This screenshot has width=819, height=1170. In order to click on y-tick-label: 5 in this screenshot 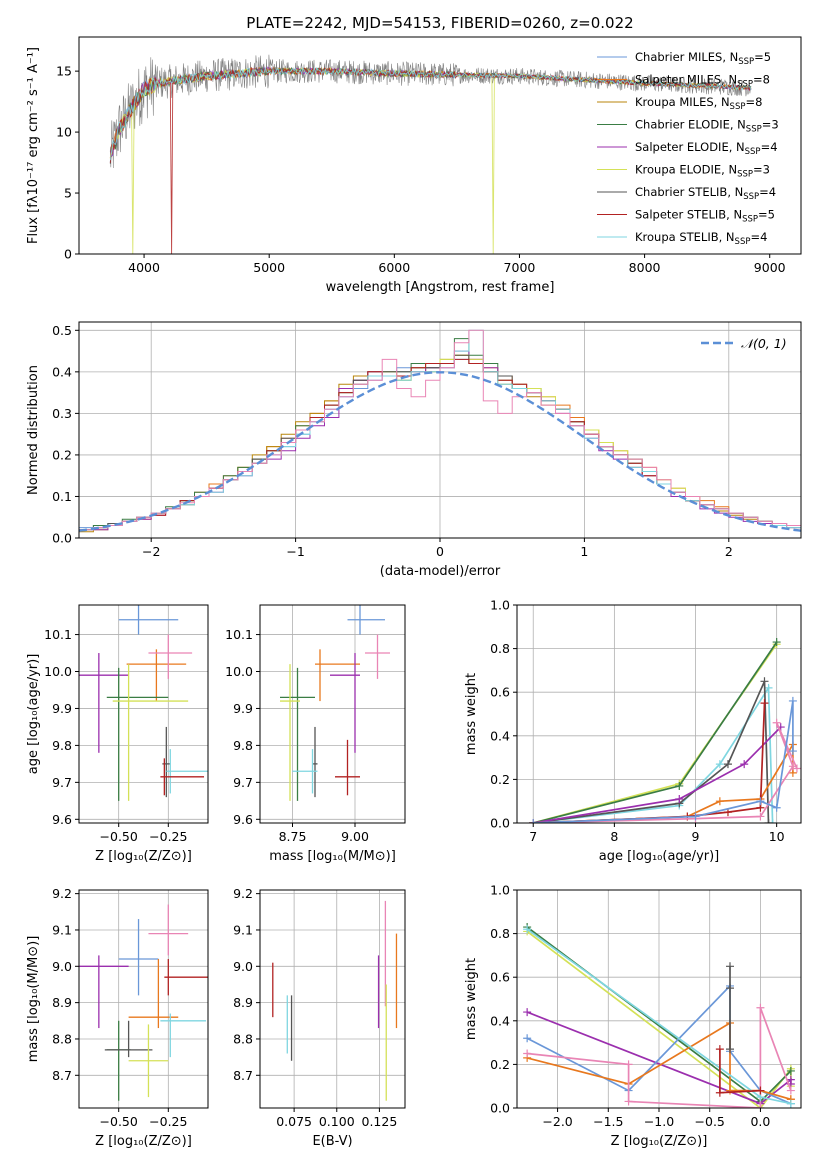, I will do `click(68, 193)`.